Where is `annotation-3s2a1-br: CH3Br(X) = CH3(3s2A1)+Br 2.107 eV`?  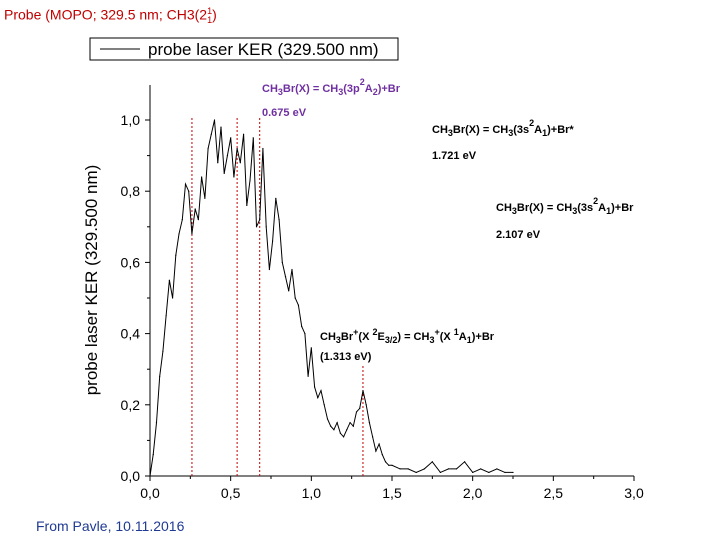 annotation-3s2a1-br: CH3Br(X) = CH3(3s2A1)+Br 2.107 eV is located at coordinates (565, 218).